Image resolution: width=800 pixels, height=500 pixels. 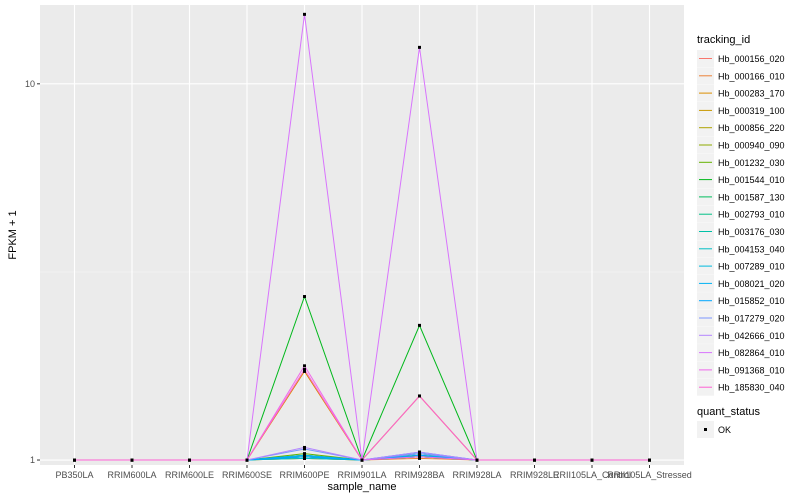 I want to click on data-point-Hb_001544_010-RRIM928BA, so click(x=419, y=325).